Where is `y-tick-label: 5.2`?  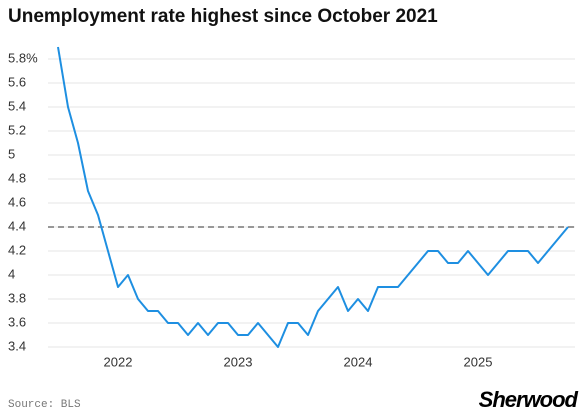 y-tick-label: 5.2 is located at coordinates (17, 129).